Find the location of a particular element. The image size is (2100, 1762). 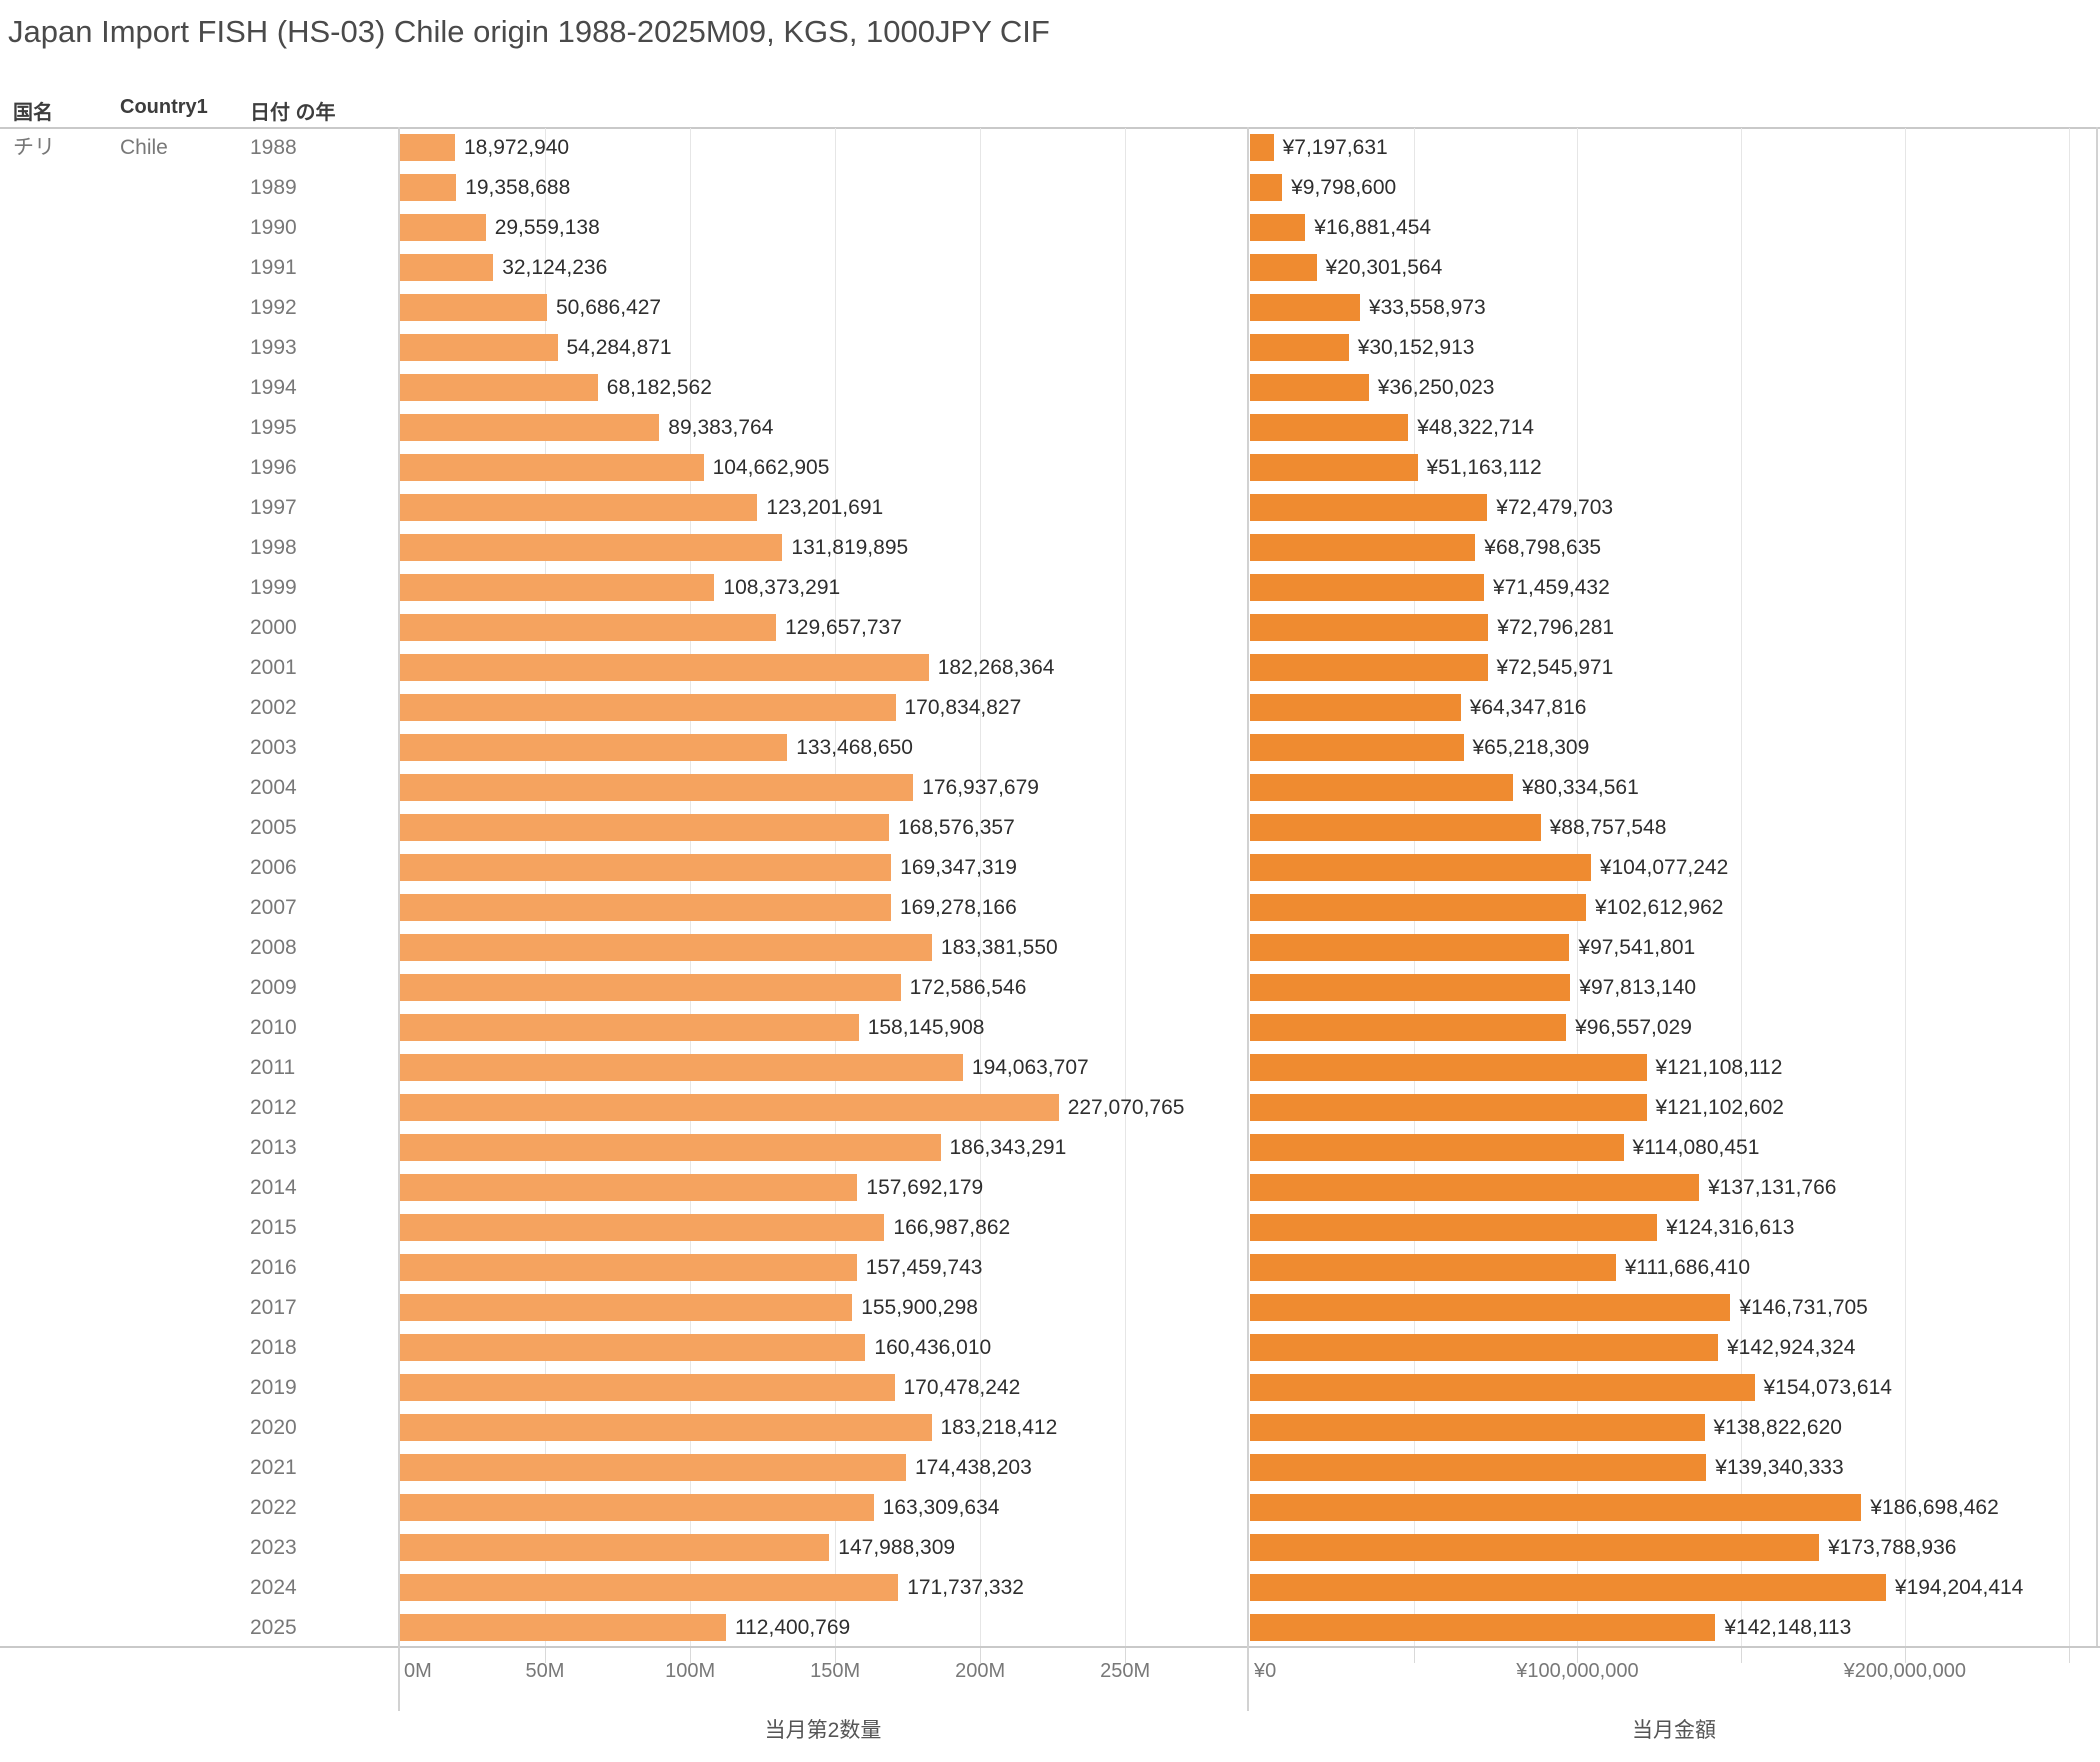

table-row: 2021 174,438,203 ¥139,340,333 is located at coordinates (1050, 1468).